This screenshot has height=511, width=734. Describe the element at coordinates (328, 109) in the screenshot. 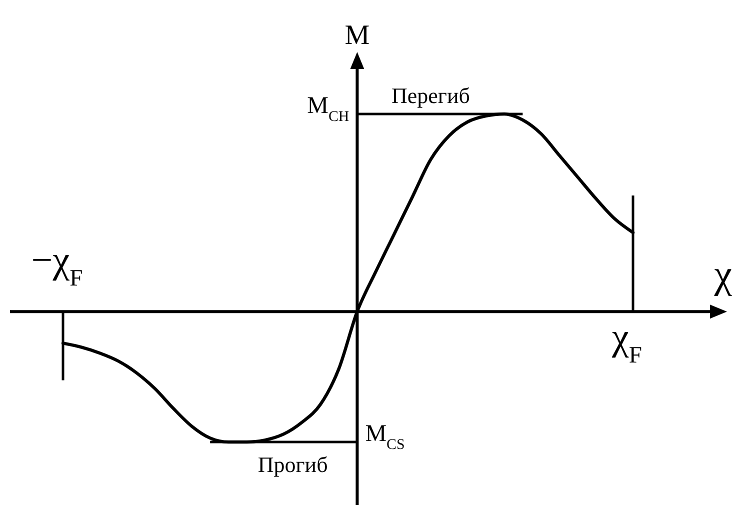

I see `ref-line-label: M$_{CH}$` at that location.